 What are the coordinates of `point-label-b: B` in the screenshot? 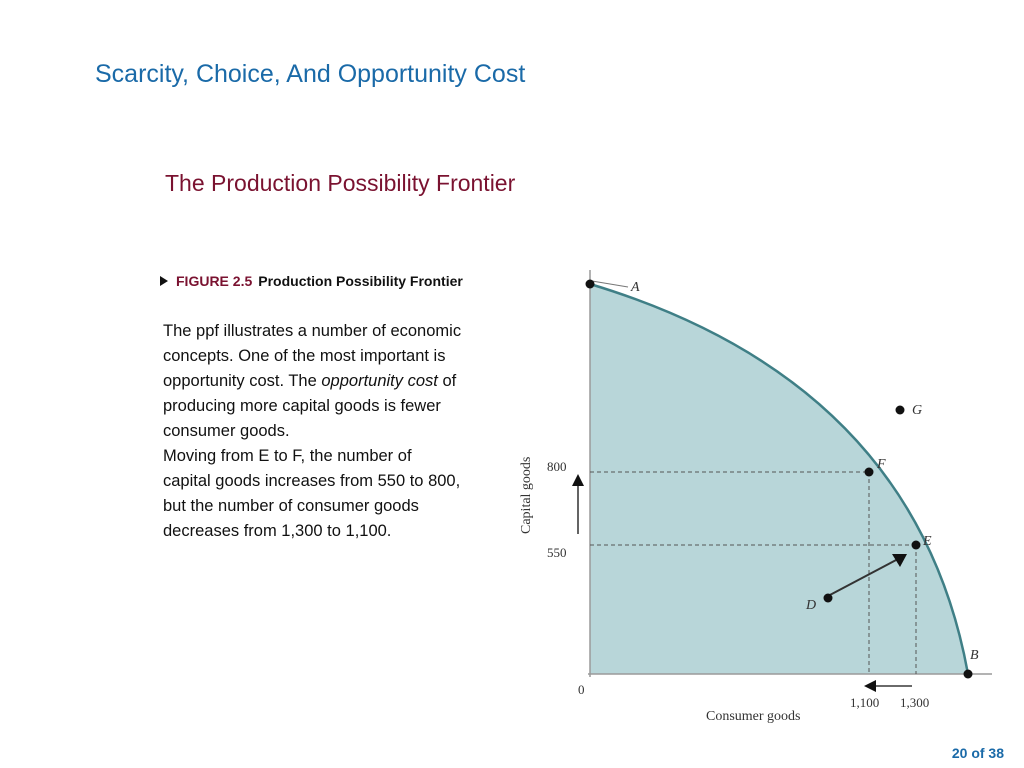 It's located at (974, 655).